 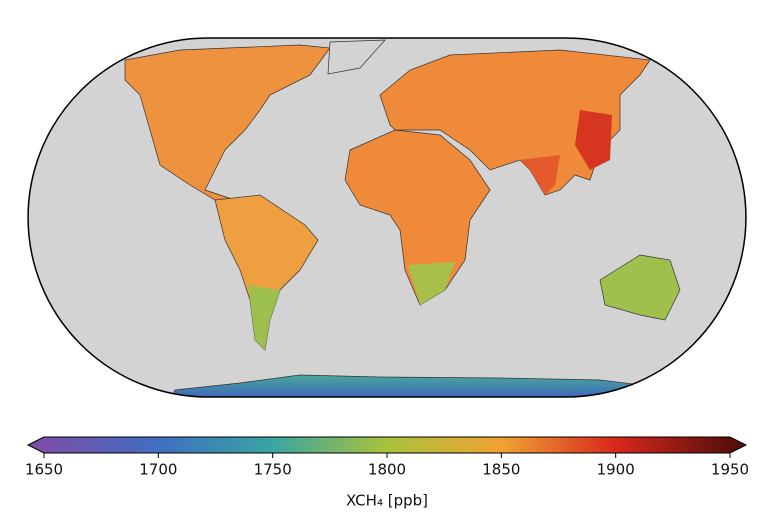 I want to click on colorbar-label: XCH₄ [ppb], so click(x=387, y=501).